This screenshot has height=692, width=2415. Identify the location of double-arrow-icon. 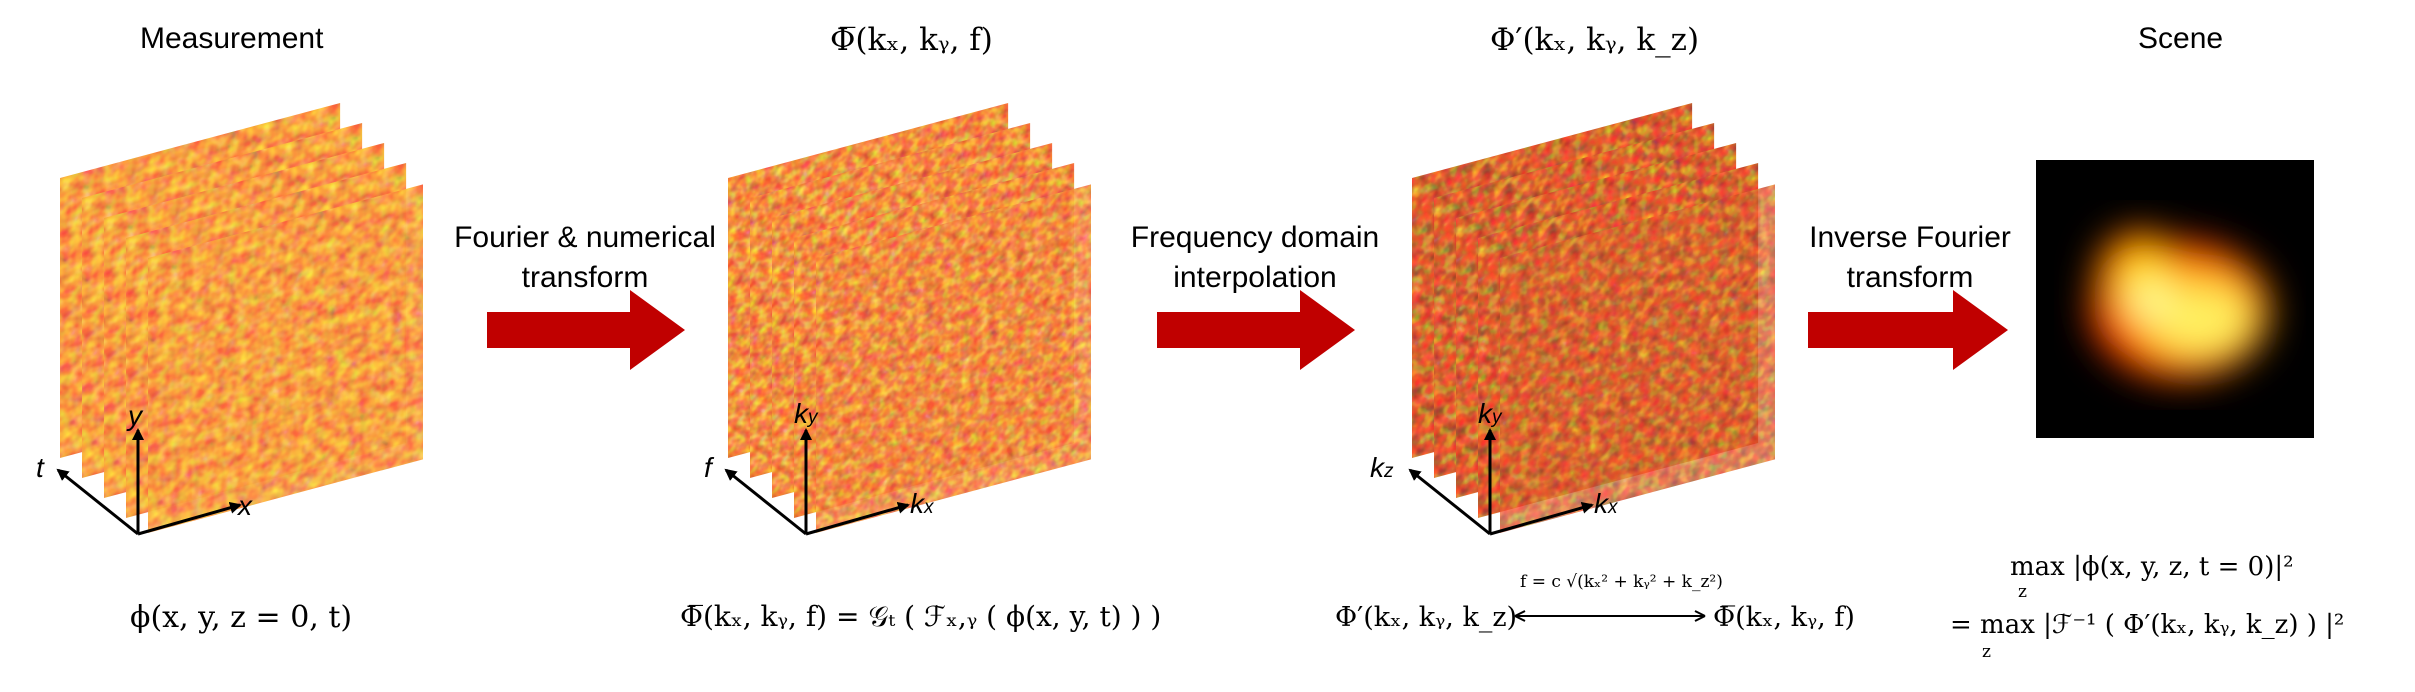
(1610, 616).